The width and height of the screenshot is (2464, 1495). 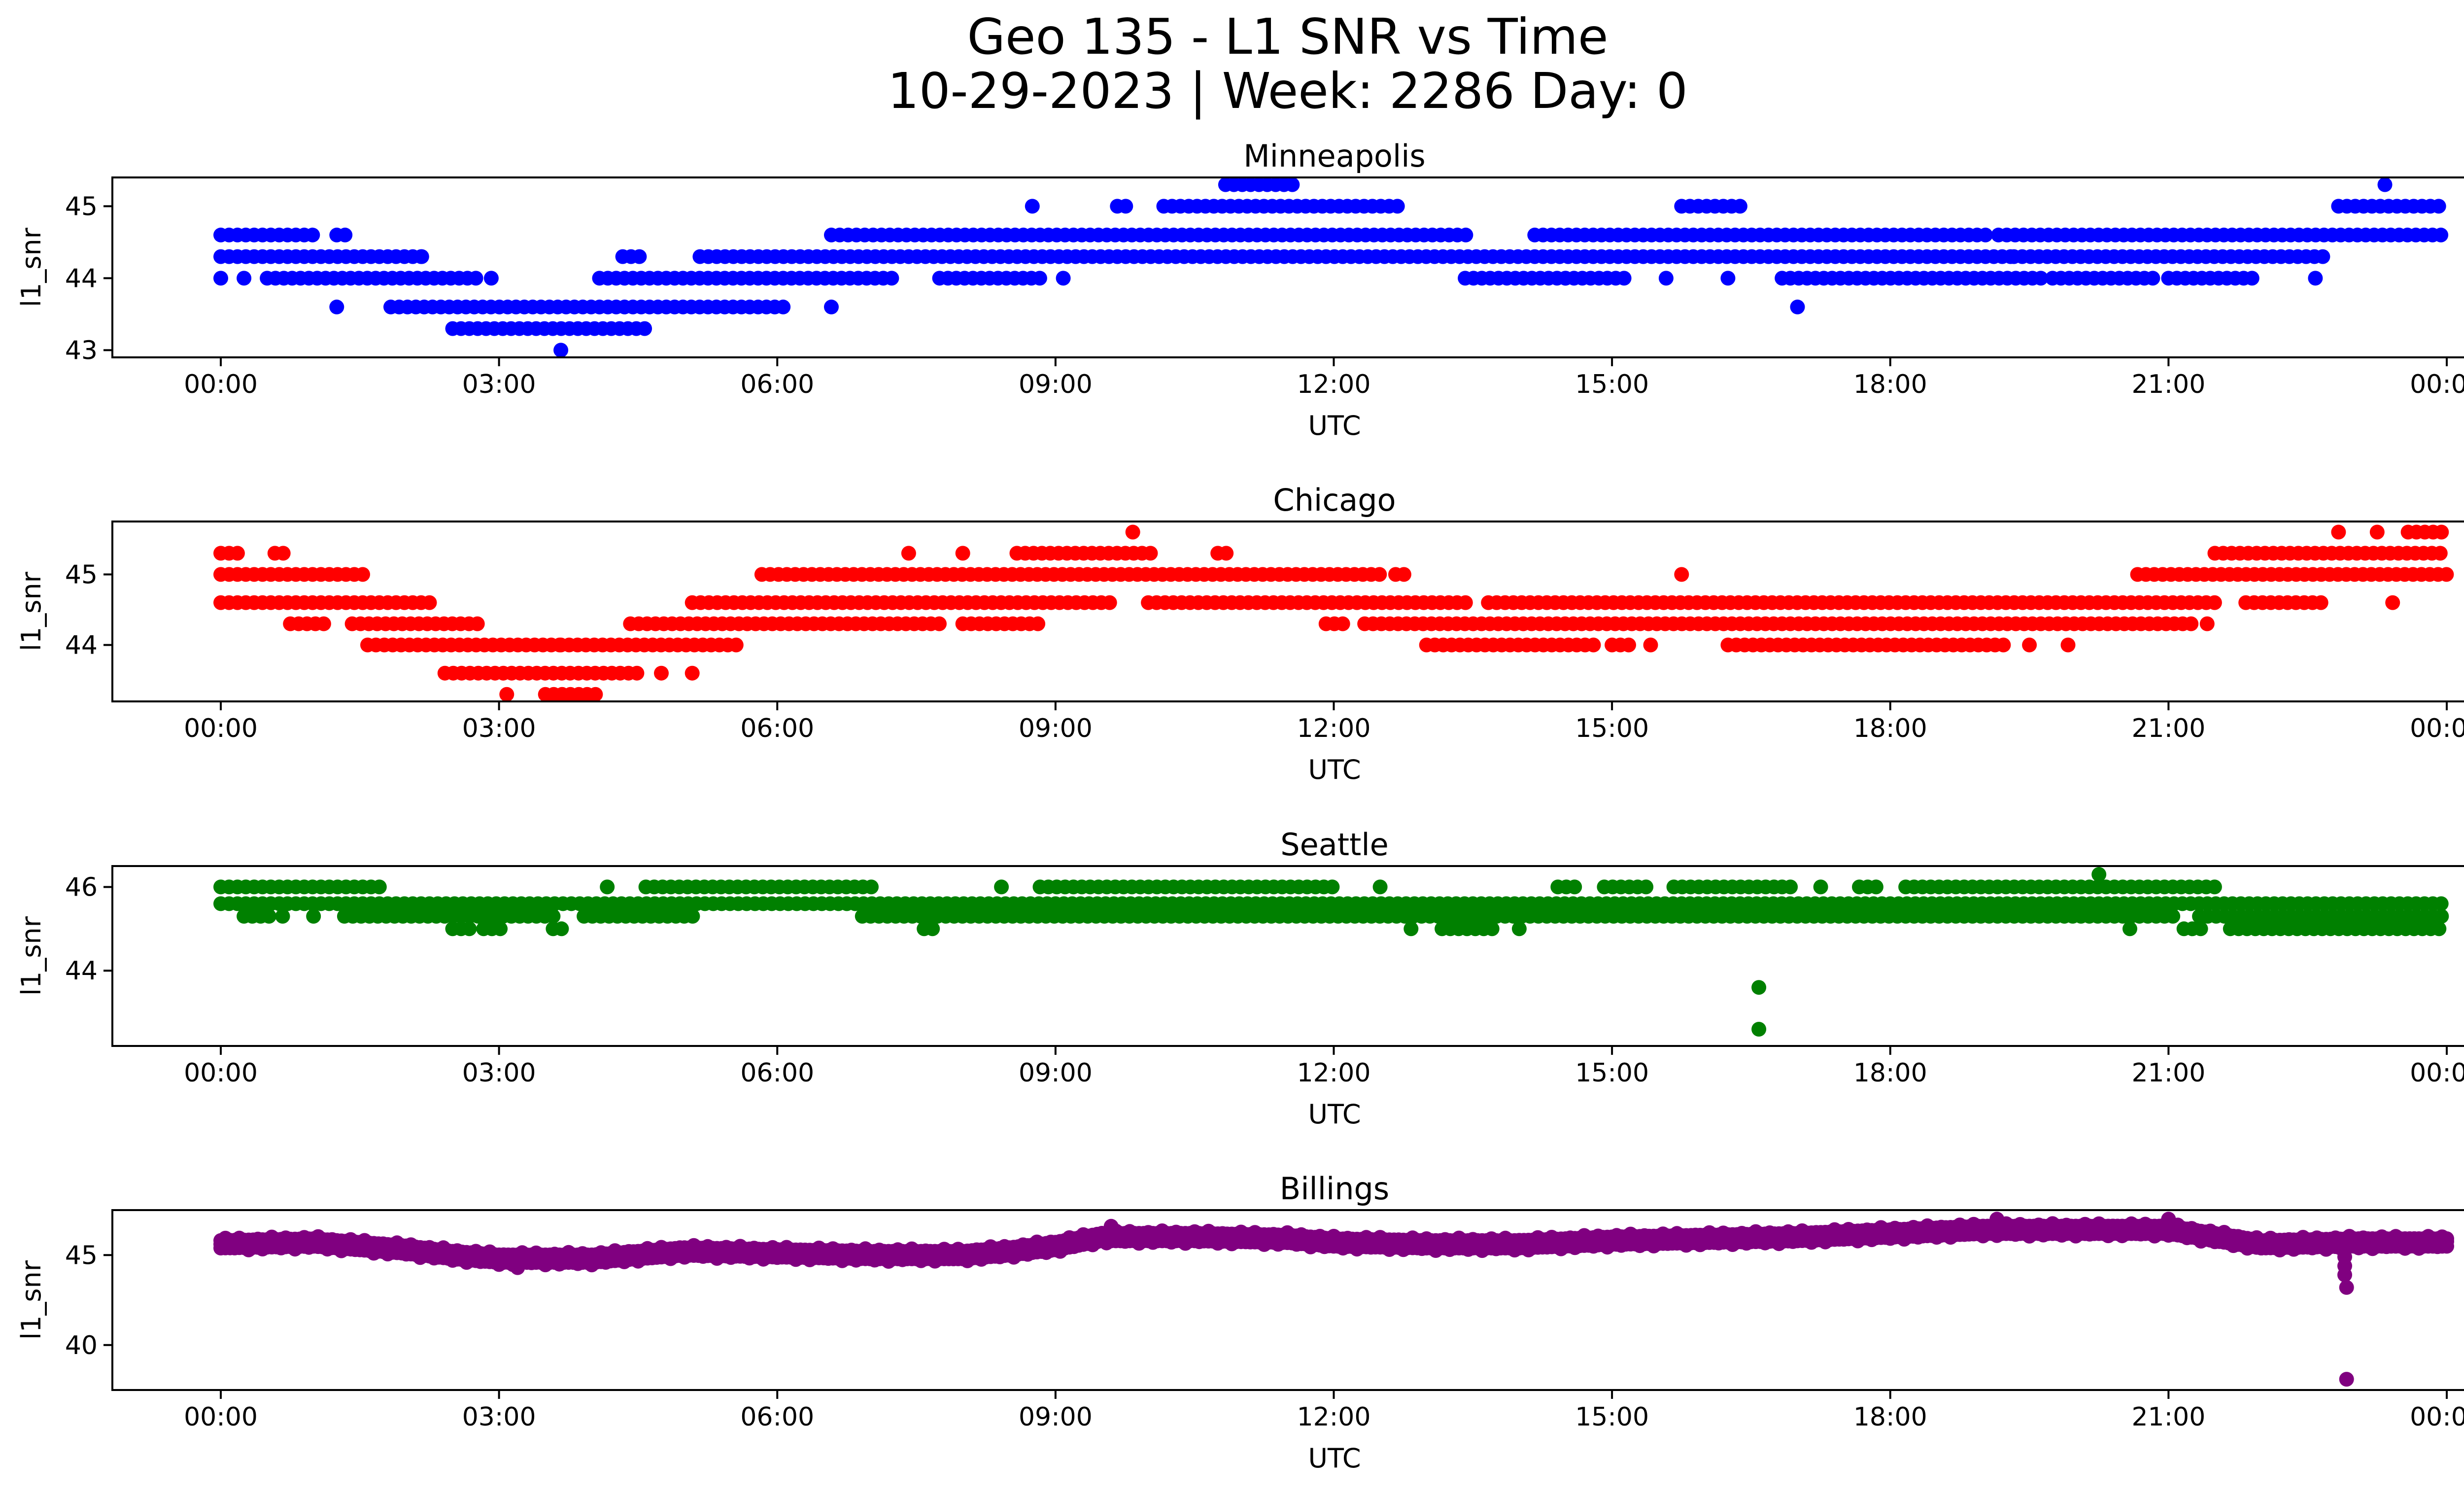 I want to click on subplot-title: Minneapolis, so click(x=1334, y=156).